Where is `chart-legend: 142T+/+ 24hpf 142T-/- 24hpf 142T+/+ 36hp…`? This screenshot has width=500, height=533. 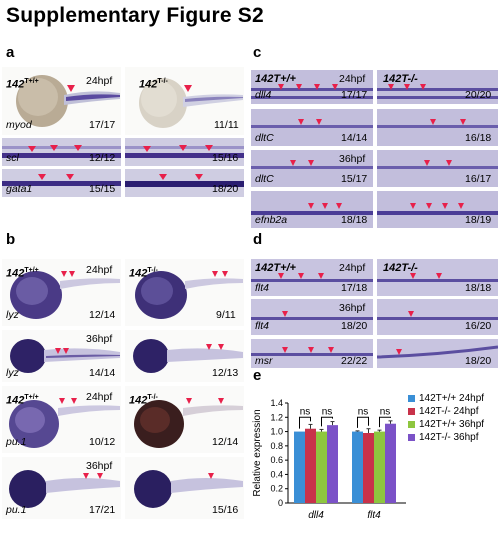
chart-legend: 142T+/+ 24hpf 142T-/- 24hpf 142T+/+ 36hp… is located at coordinates (446, 418).